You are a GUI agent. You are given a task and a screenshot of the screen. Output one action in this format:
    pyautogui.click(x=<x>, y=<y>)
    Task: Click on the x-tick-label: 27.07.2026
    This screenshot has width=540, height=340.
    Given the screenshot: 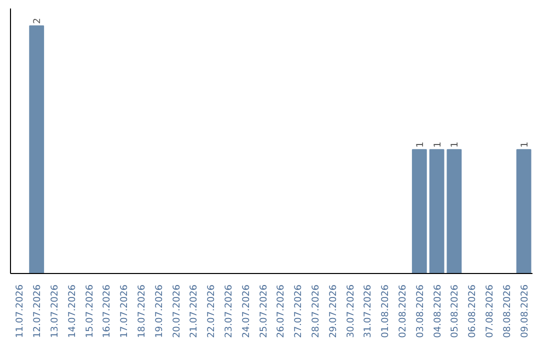 What is the action you would take?
    pyautogui.click(x=298, y=311)
    